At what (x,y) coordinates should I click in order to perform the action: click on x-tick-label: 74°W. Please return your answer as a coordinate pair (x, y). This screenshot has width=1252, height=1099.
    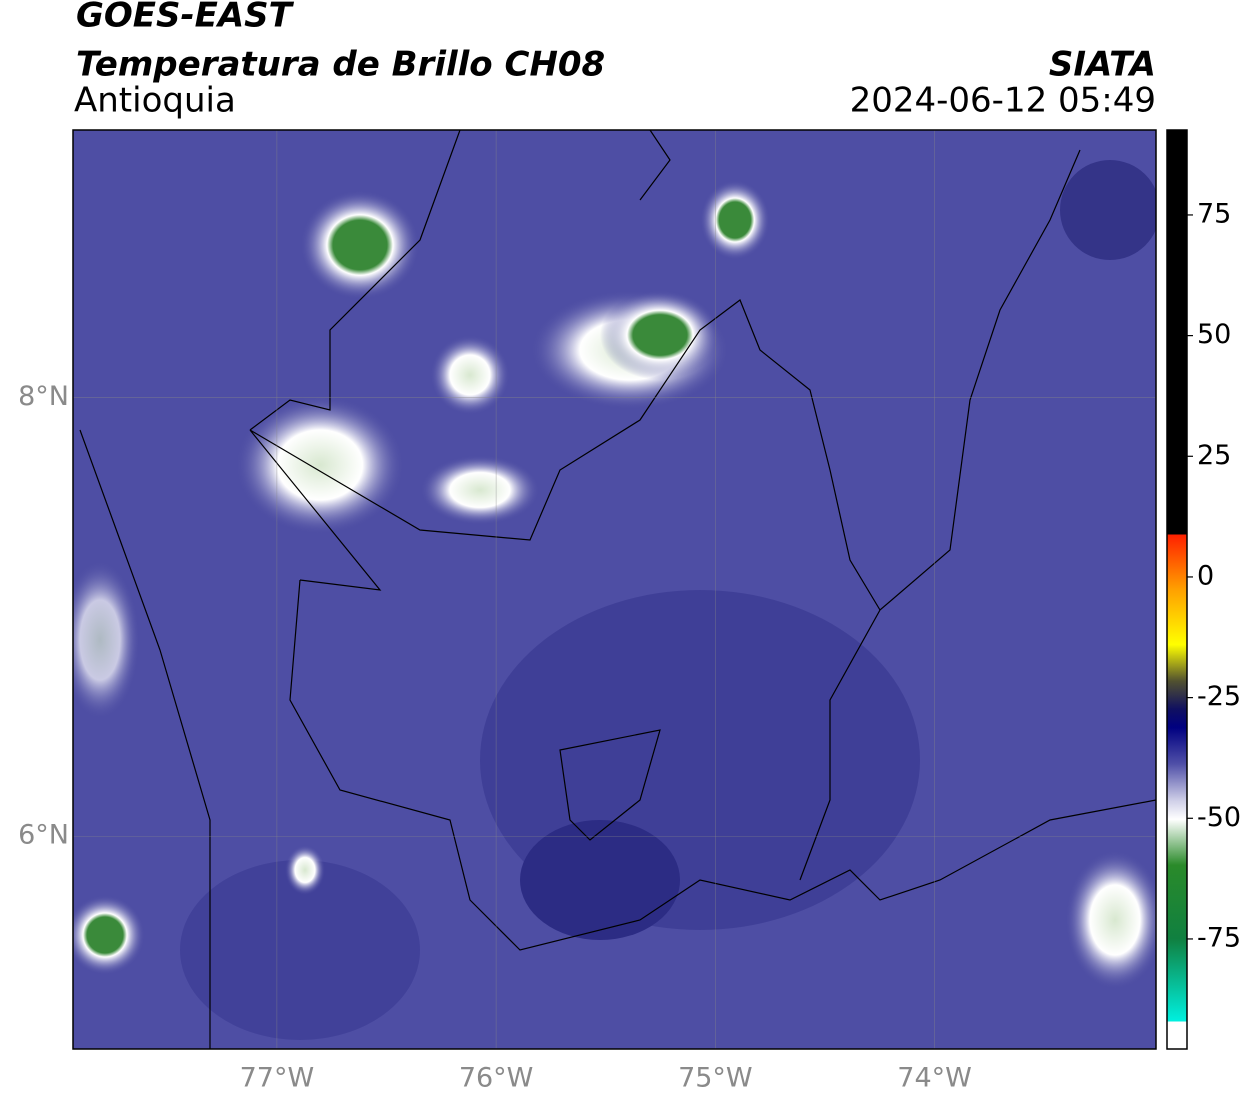
    Looking at the image, I should click on (934, 1078).